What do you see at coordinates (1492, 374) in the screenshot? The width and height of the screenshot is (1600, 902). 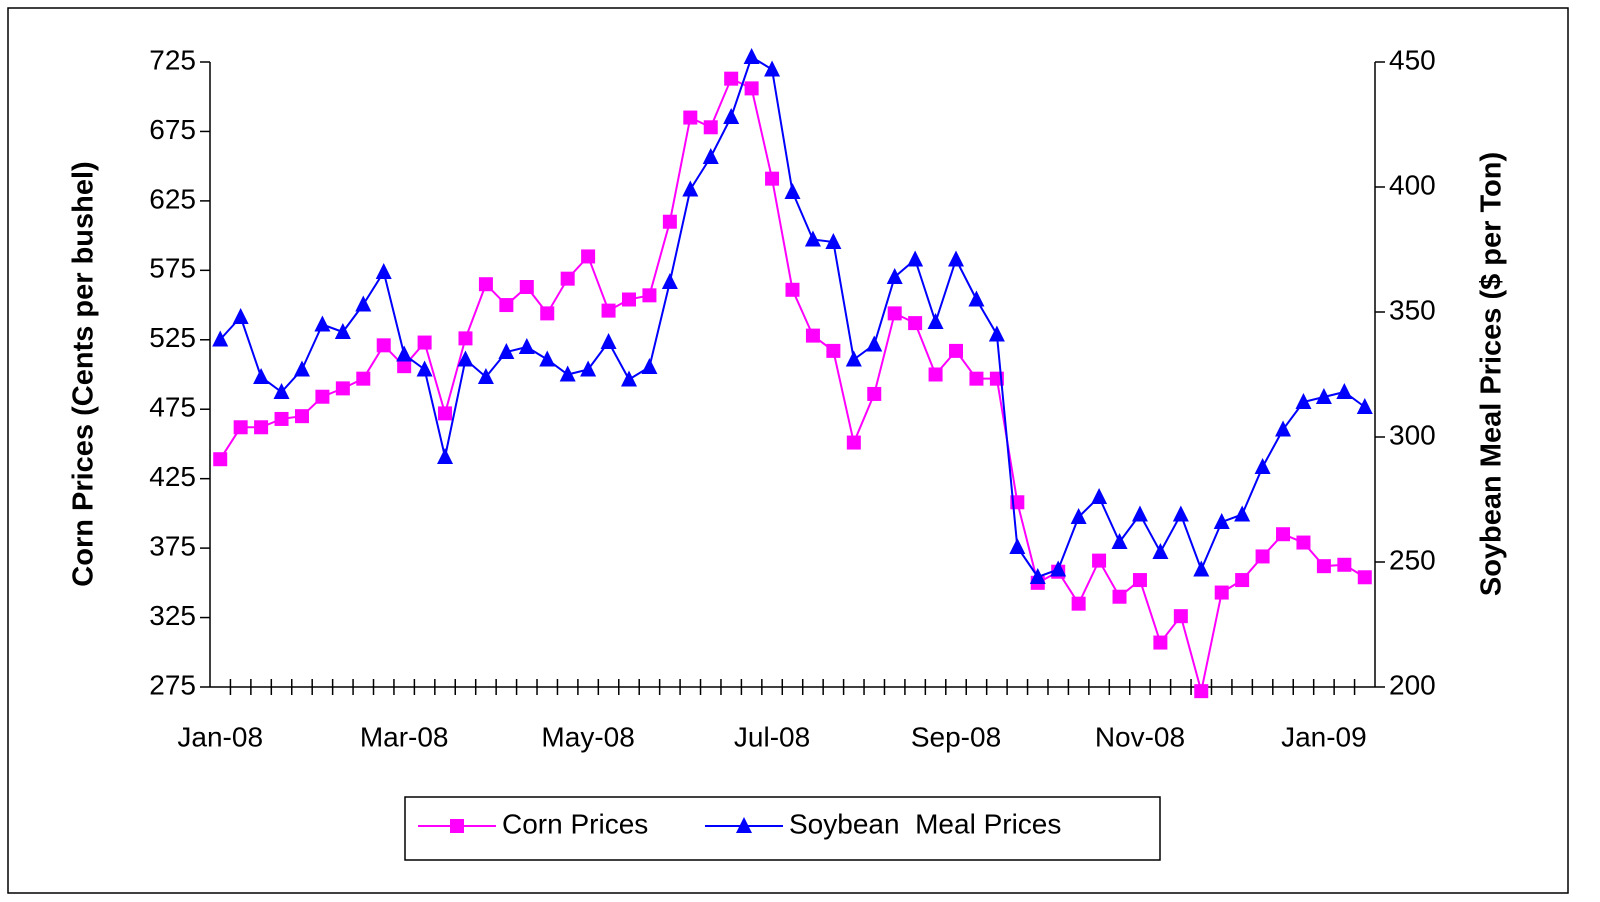 I see `y2-axis-title: Soybean Meal Prices ($ per Ton)` at bounding box center [1492, 374].